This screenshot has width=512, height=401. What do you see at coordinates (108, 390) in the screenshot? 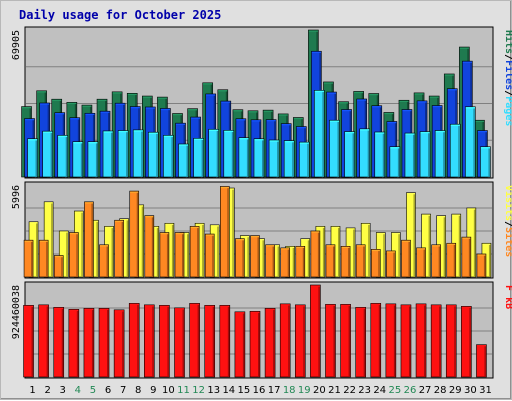
I see `day-label: 6` at bounding box center [108, 390].